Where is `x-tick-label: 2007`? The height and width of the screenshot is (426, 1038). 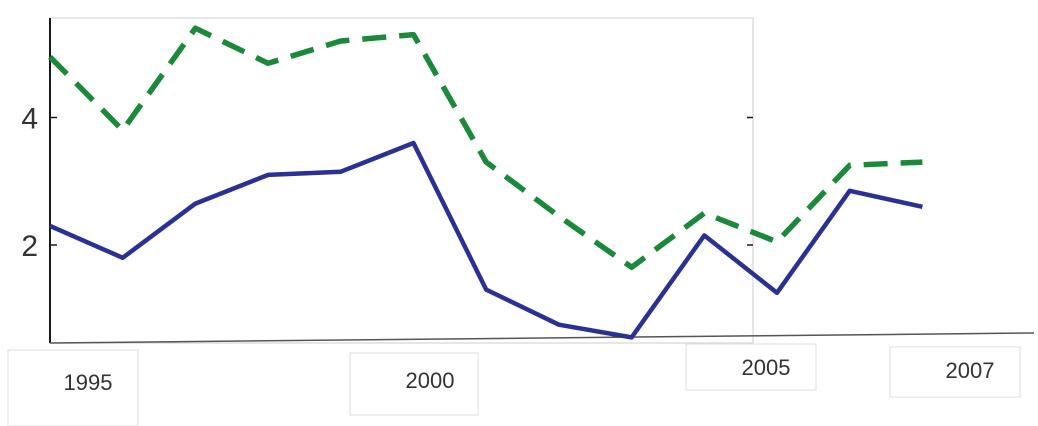 x-tick-label: 2007 is located at coordinates (970, 370).